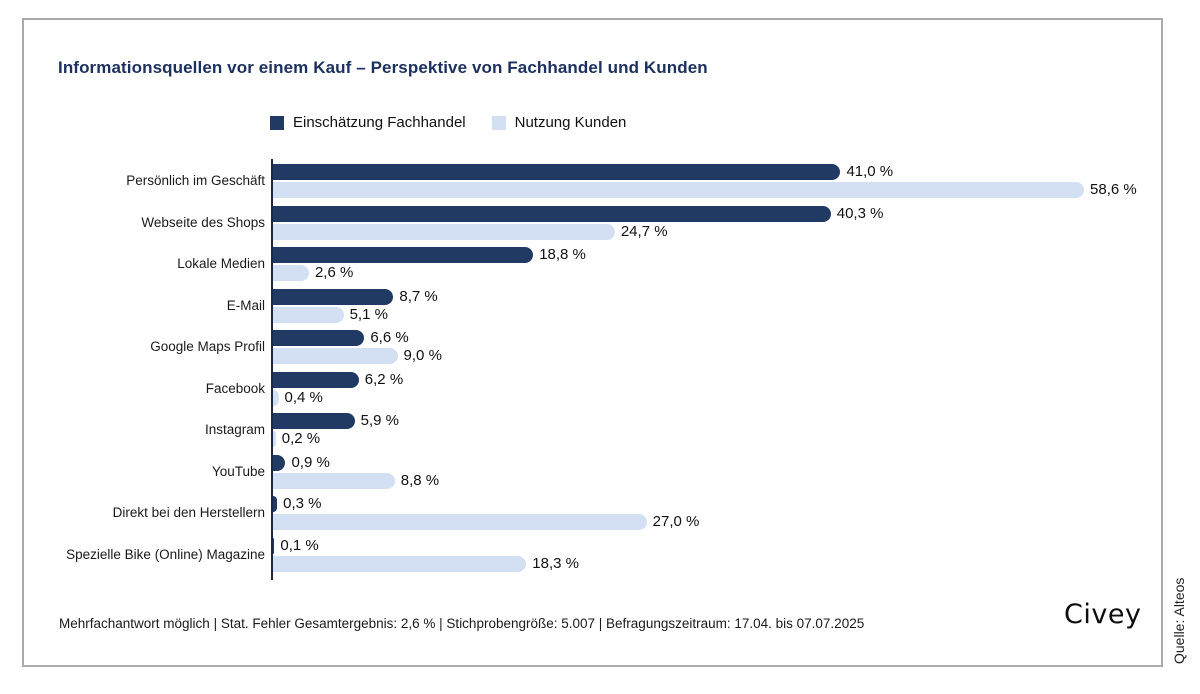 The width and height of the screenshot is (1200, 694). I want to click on value-label: 18,3 %, so click(555, 563).